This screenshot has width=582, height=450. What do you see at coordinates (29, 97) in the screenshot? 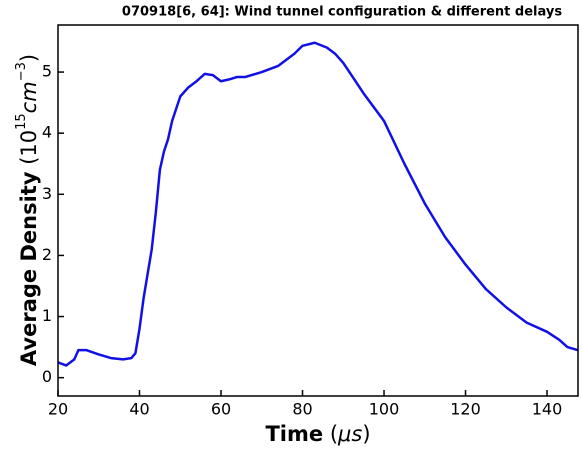
I see `y-label-mid: cm` at bounding box center [29, 97].